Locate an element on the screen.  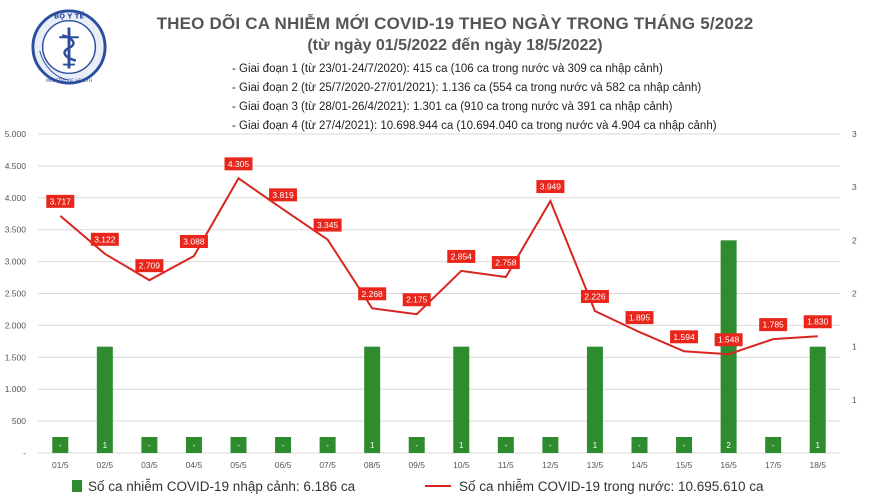
y-left-tick-label: 3.500 is located at coordinates (16, 230).